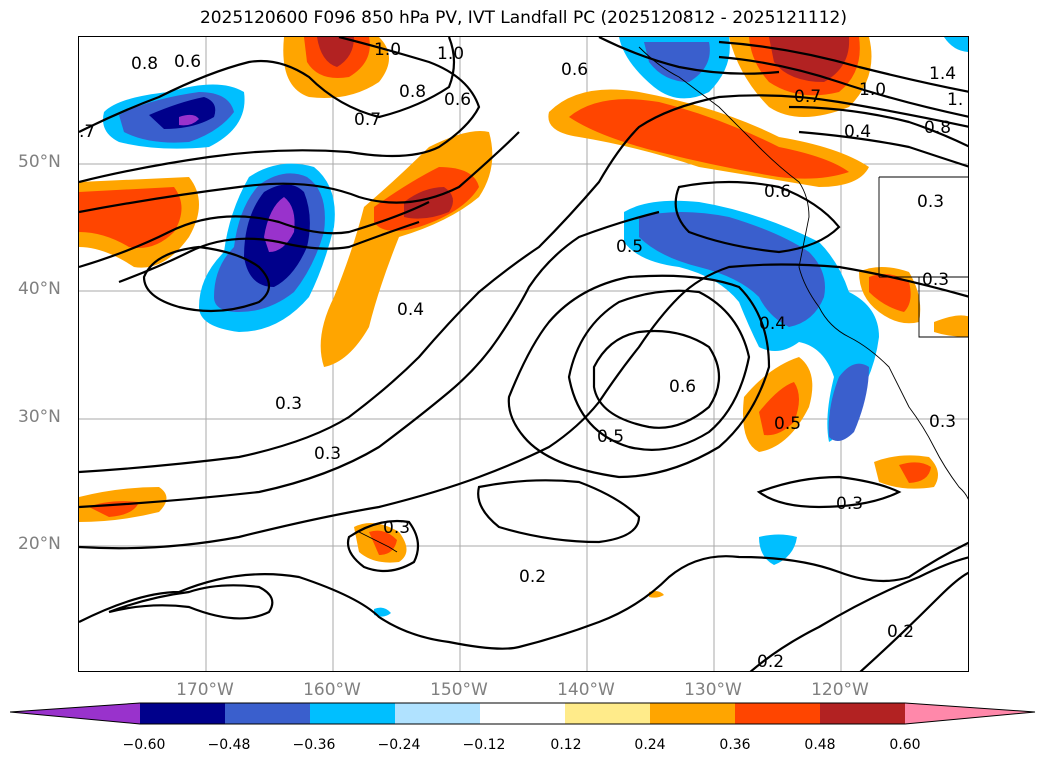 The height and width of the screenshot is (765, 1047). Describe the element at coordinates (650, 745) in the screenshot. I see `colorbar-tick: 0.24` at that location.